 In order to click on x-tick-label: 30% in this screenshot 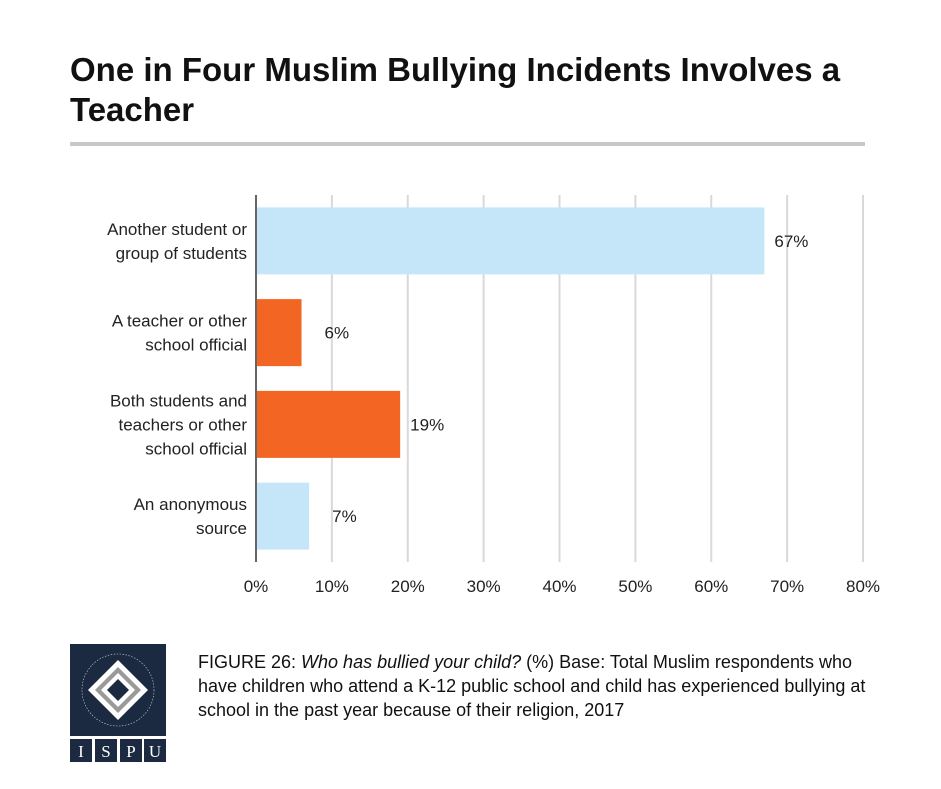, I will do `click(484, 586)`.